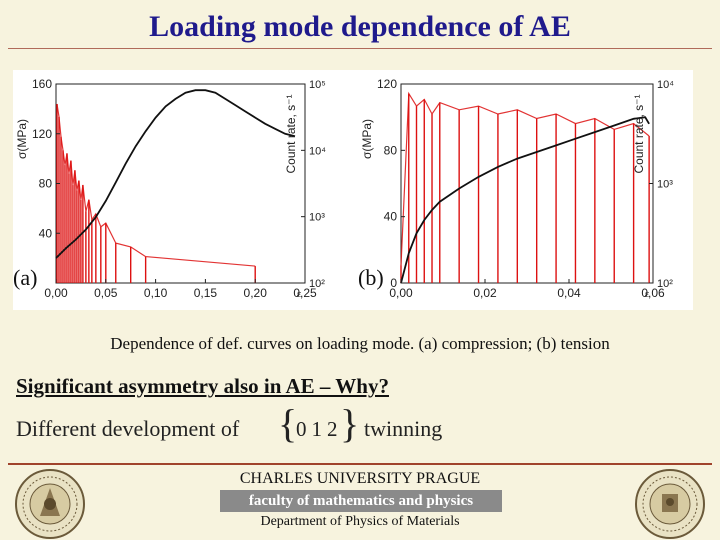 The width and height of the screenshot is (720, 540). I want to click on faculty-seal-icon, so click(670, 504).